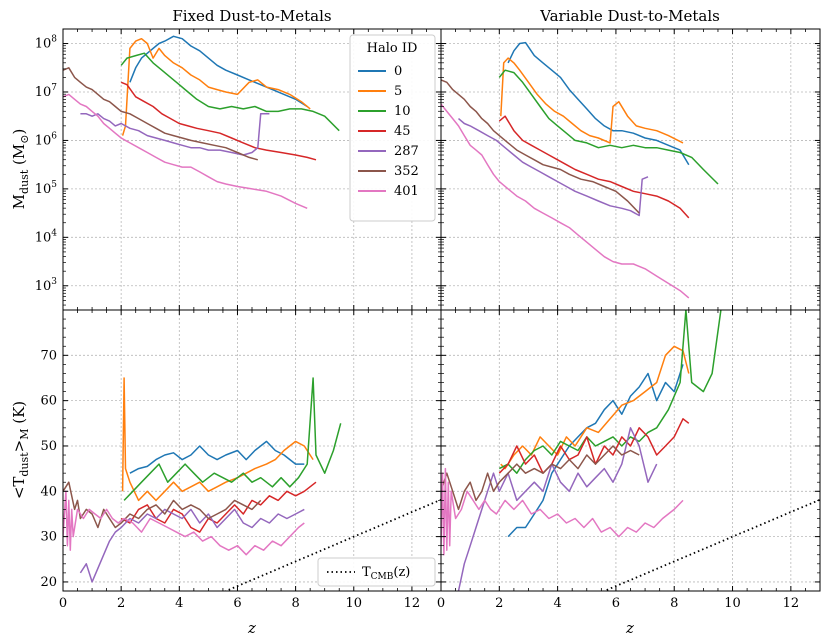 The image size is (831, 643). I want to click on series-401-fixed-temp, so click(184, 523).